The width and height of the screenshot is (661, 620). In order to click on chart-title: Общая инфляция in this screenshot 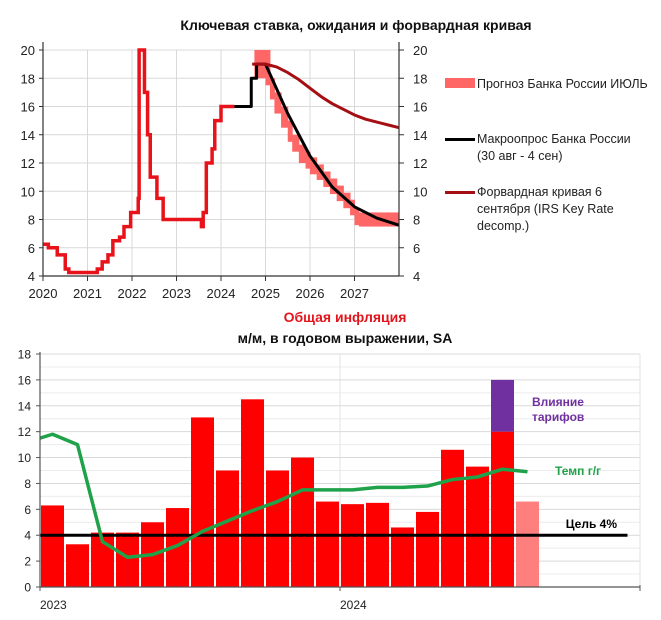, I will do `click(345, 317)`.